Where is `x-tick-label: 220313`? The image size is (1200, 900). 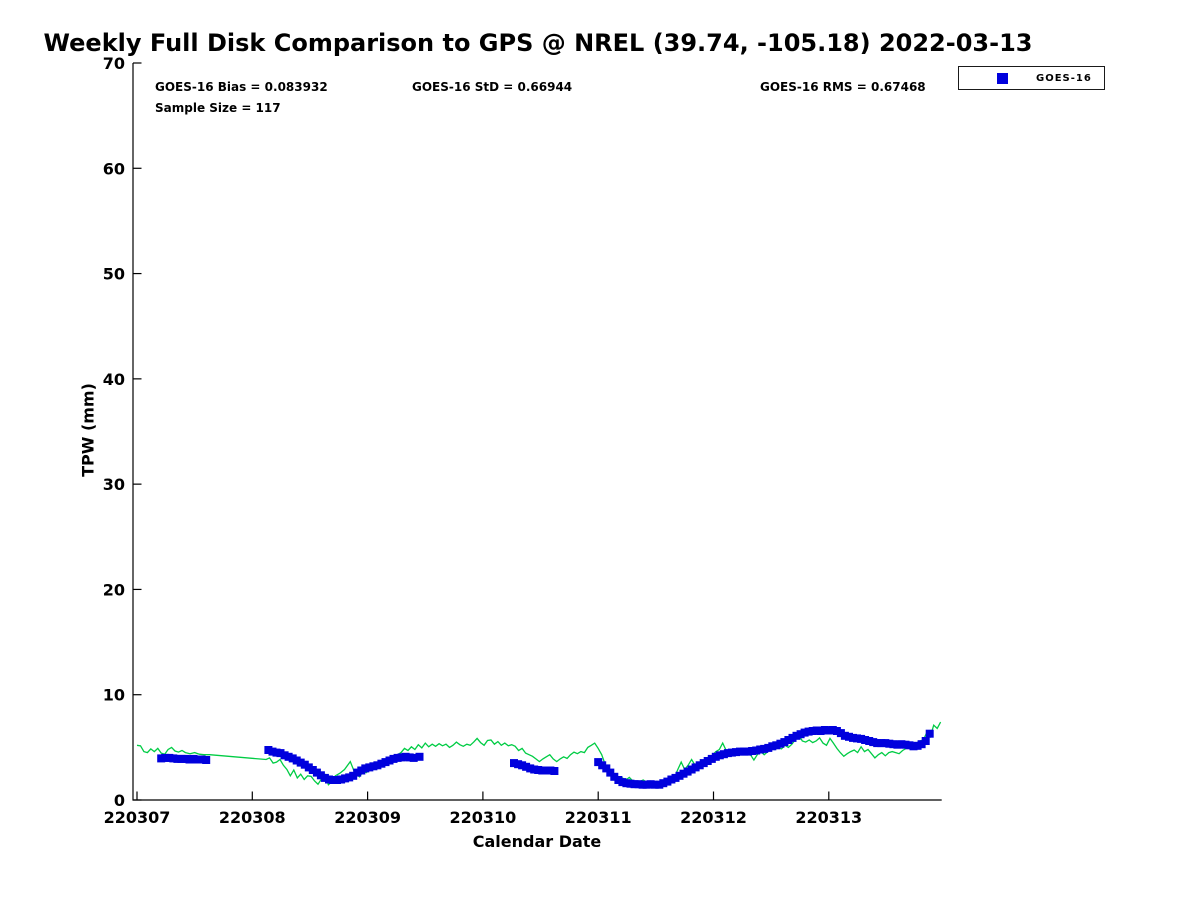 x-tick-label: 220313 is located at coordinates (828, 817).